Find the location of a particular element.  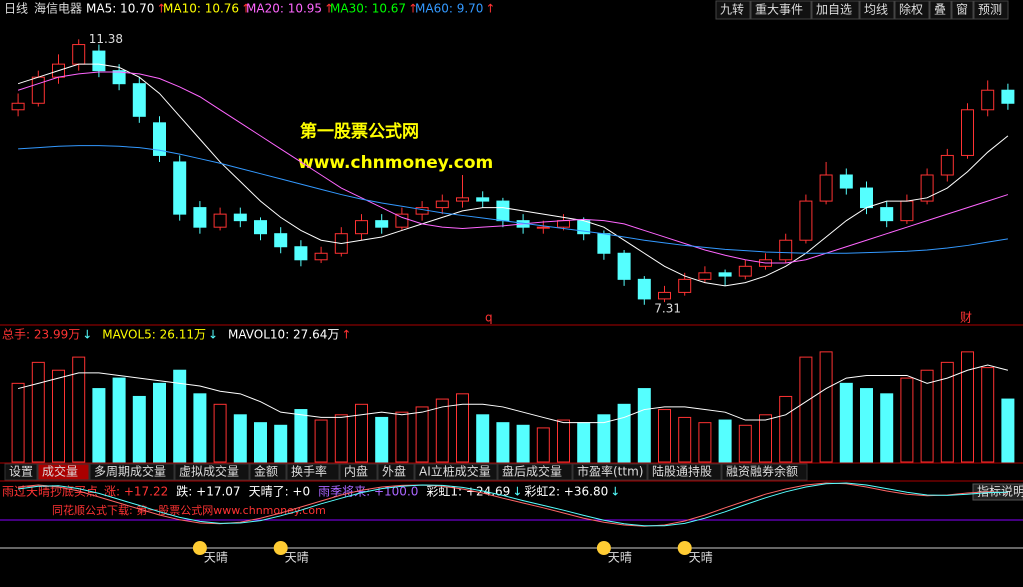

tab-label: 陆股通持股 is located at coordinates (682, 471).